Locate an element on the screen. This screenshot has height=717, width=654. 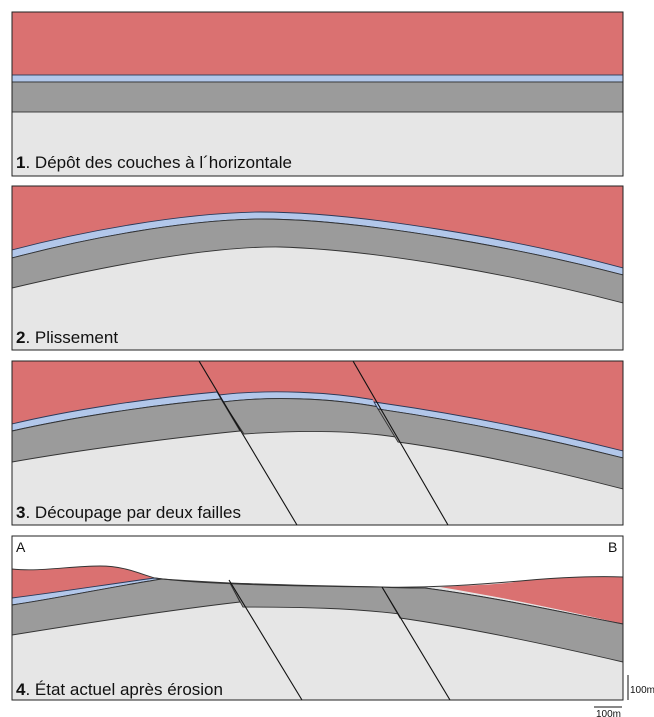
panel-3-fault-right is located at coordinates (400, 443).